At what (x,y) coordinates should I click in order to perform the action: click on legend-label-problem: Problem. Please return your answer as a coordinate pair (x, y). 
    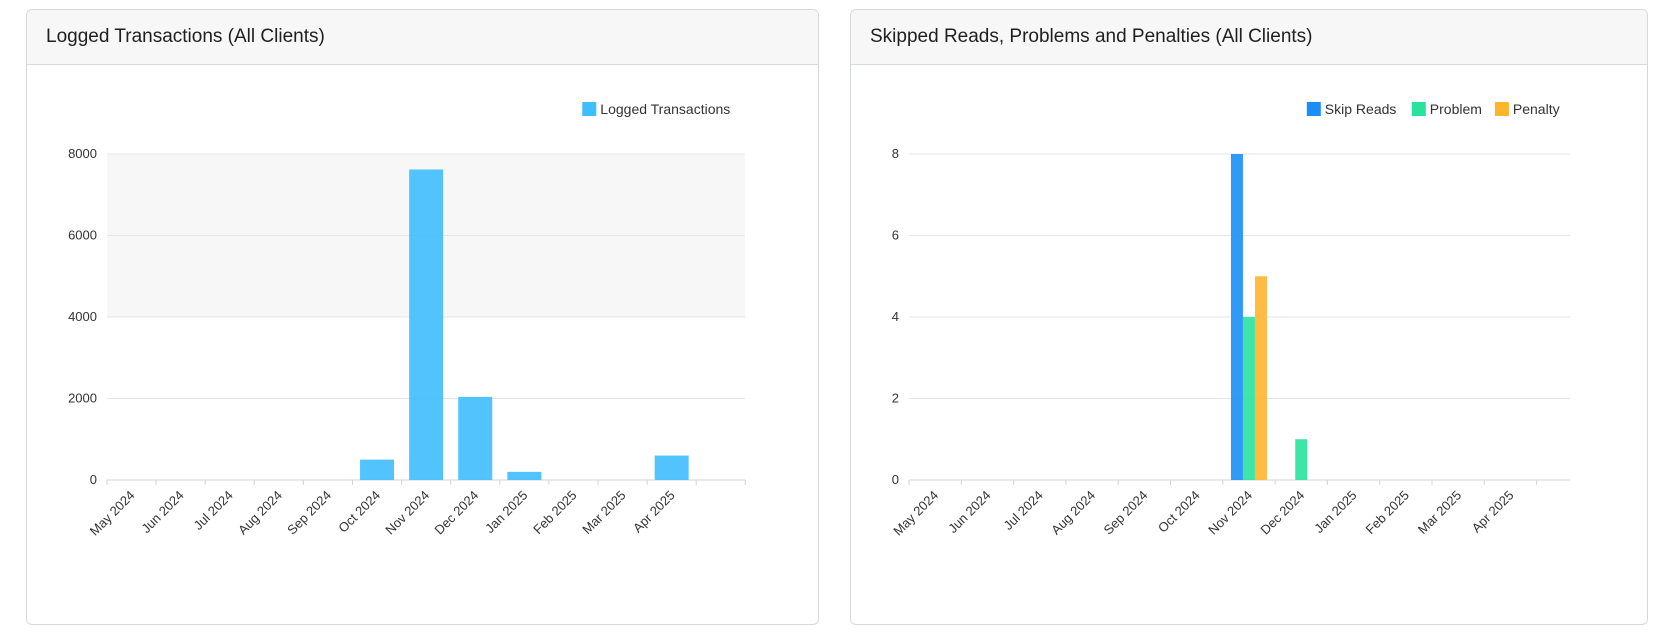
    Looking at the image, I should click on (1456, 109).